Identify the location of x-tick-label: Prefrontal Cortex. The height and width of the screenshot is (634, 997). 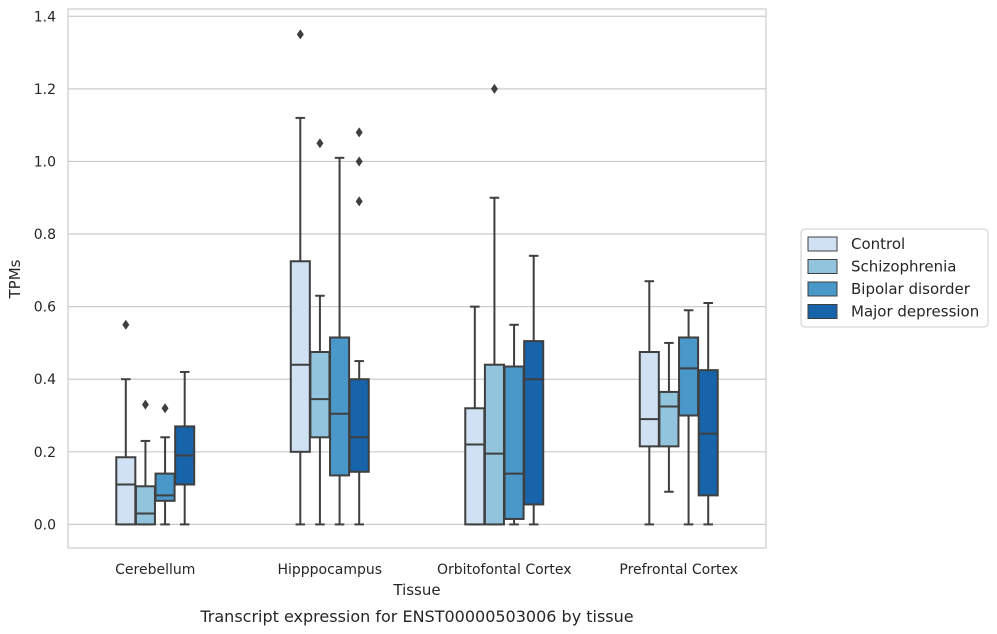
(678, 570).